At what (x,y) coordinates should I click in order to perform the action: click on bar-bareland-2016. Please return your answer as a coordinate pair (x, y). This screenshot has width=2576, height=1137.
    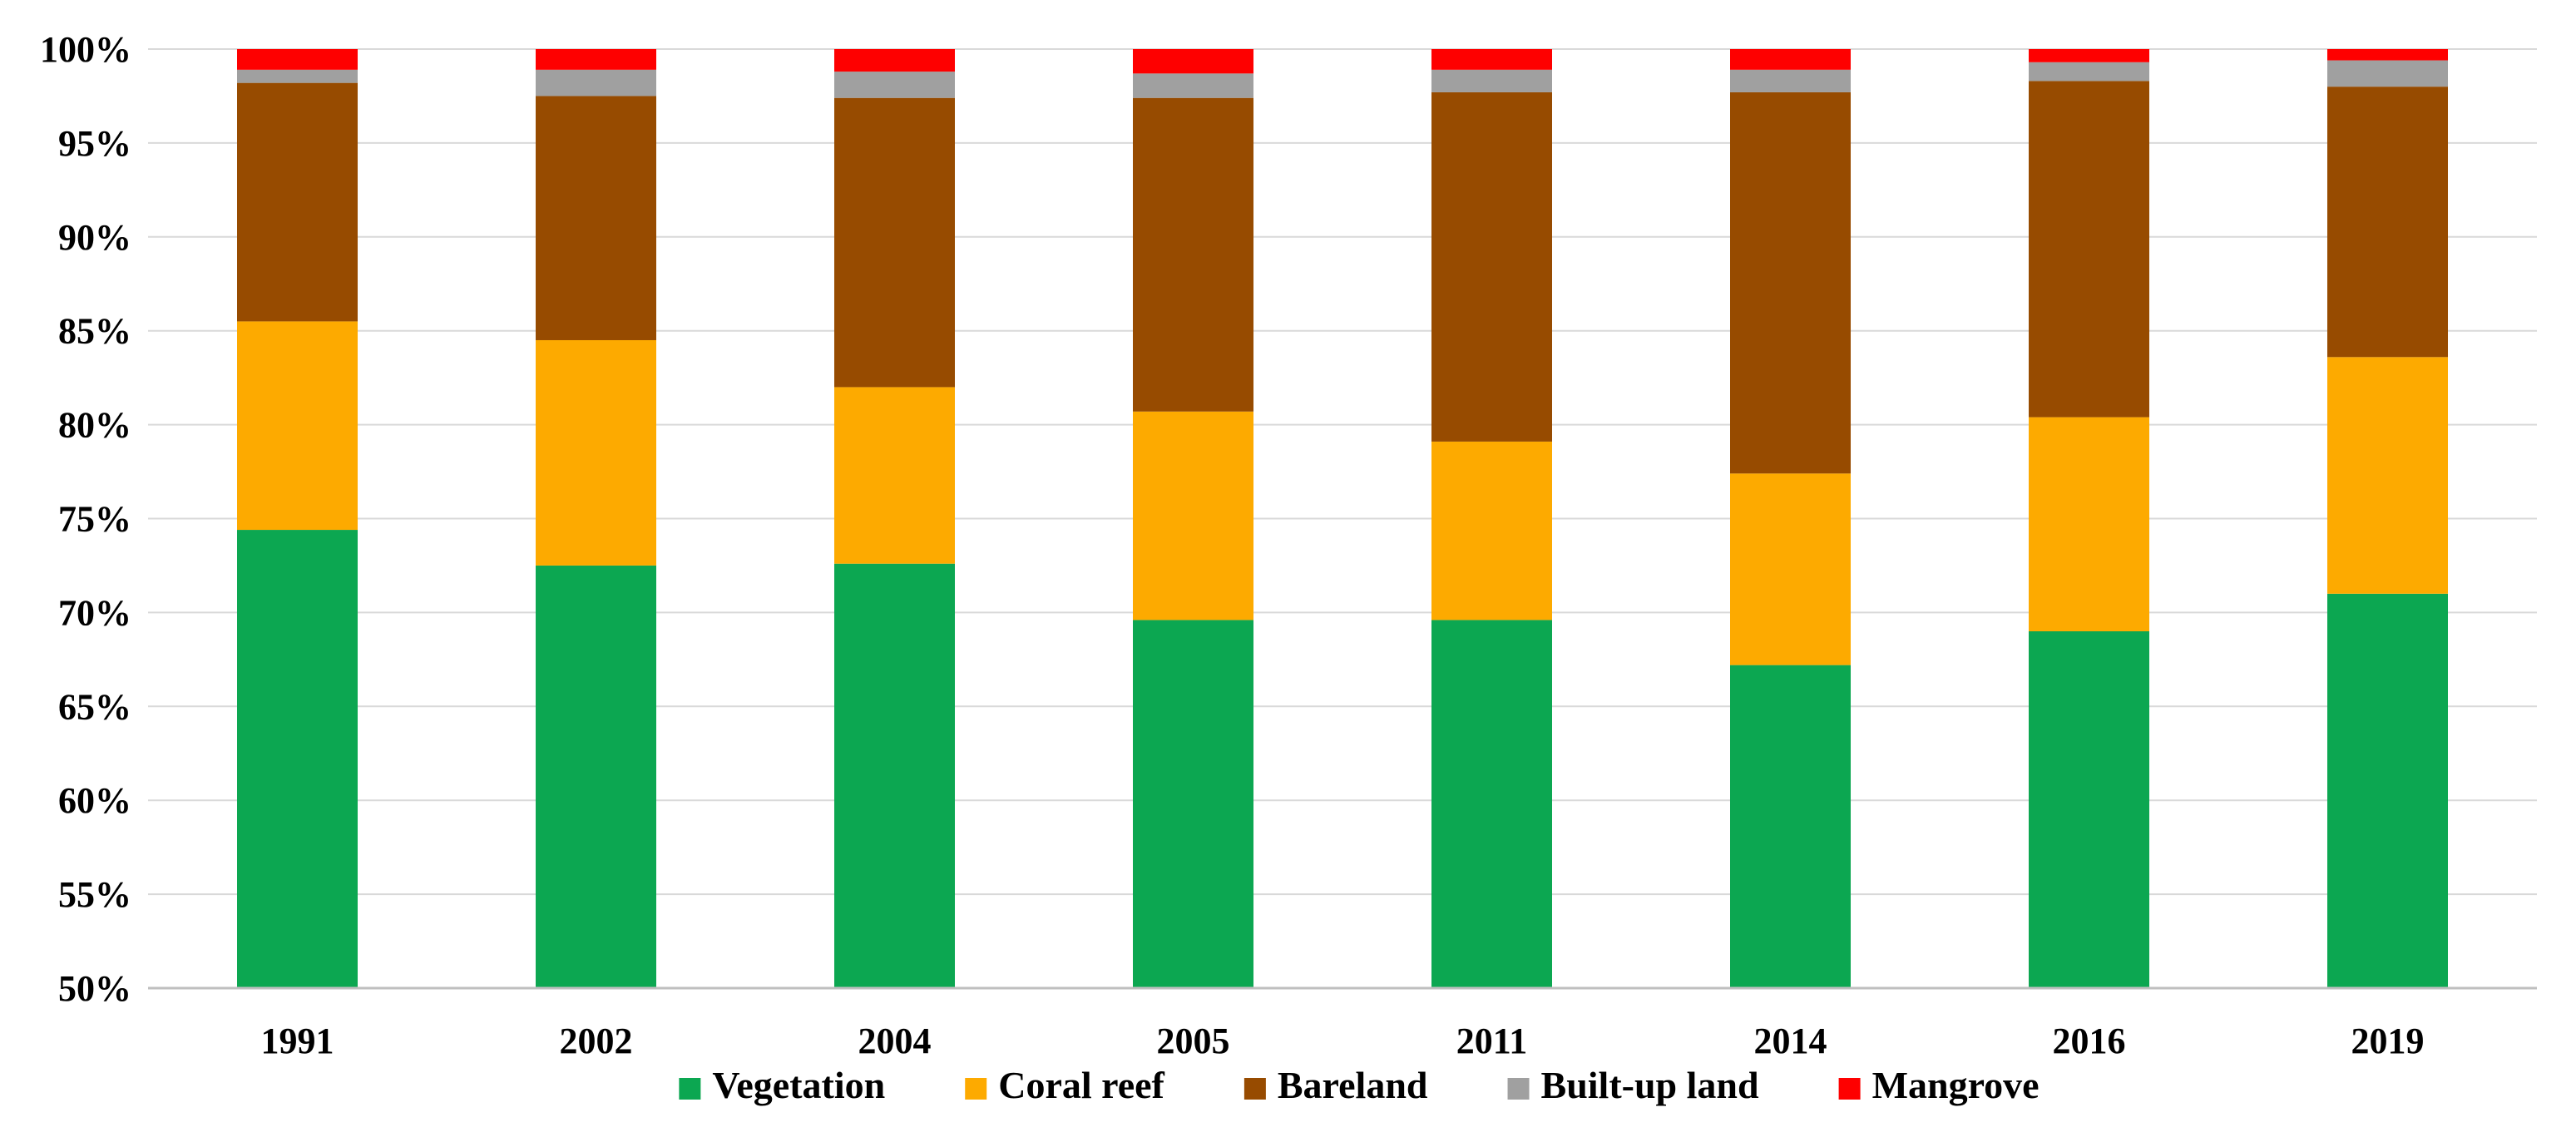
    Looking at the image, I should click on (2089, 249).